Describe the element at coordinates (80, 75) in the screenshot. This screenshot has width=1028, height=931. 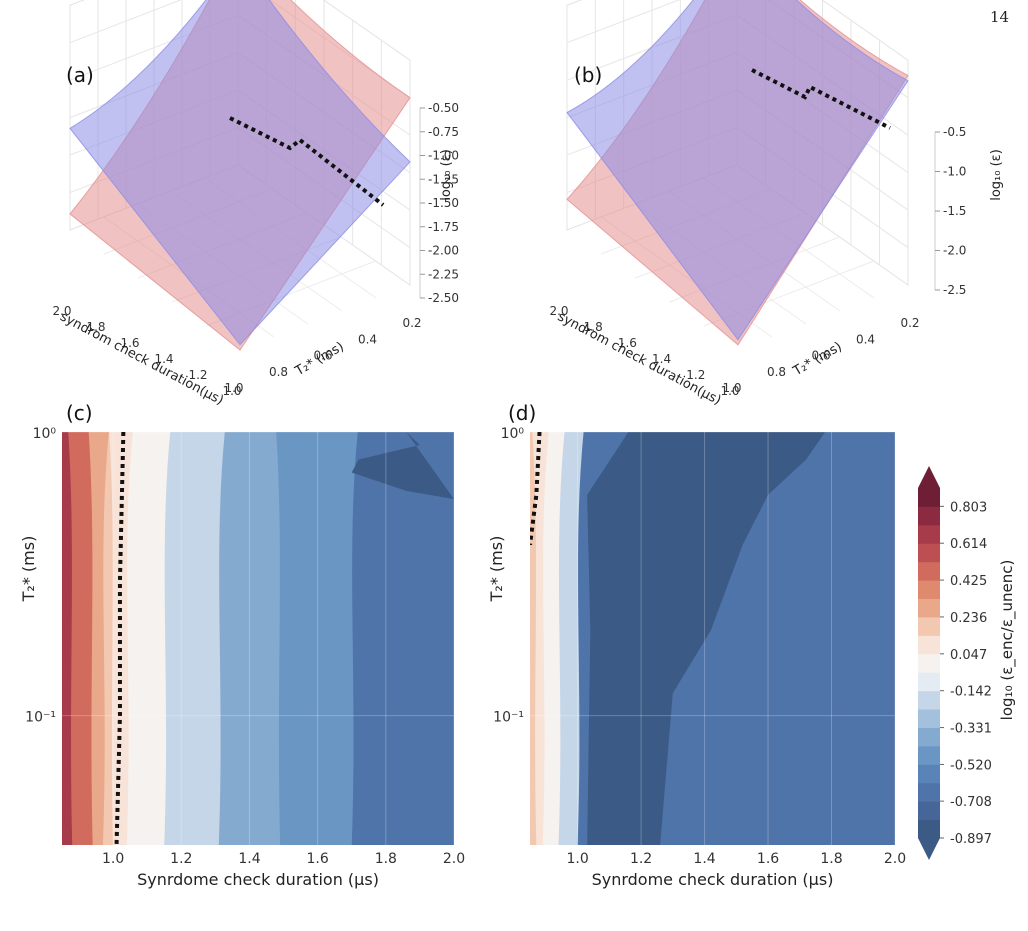
I see `panel-label: (a)` at that location.